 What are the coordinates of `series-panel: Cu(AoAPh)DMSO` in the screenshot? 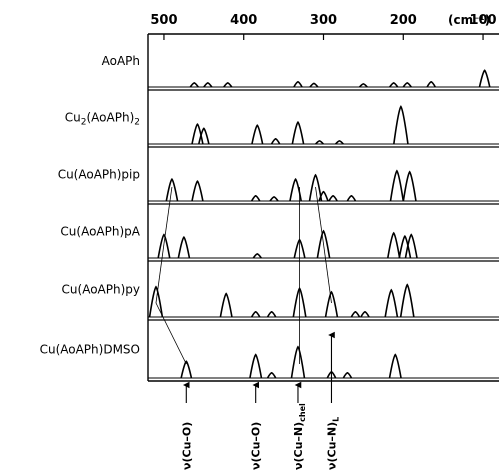 It's located at (269, 349).